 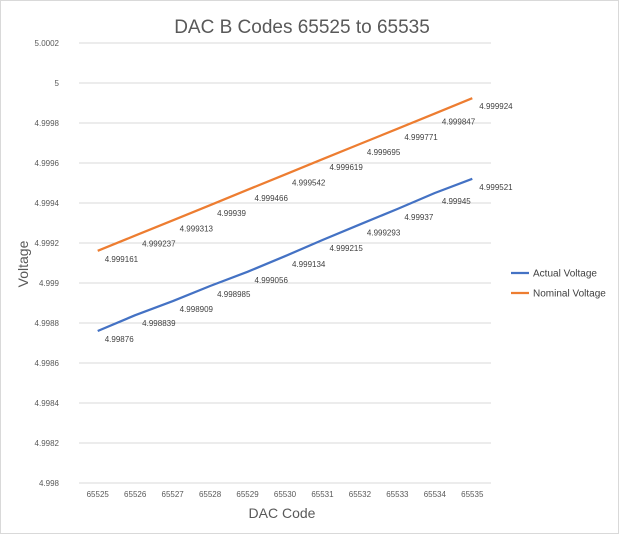 I want to click on data-label: 4.999293, so click(x=384, y=232).